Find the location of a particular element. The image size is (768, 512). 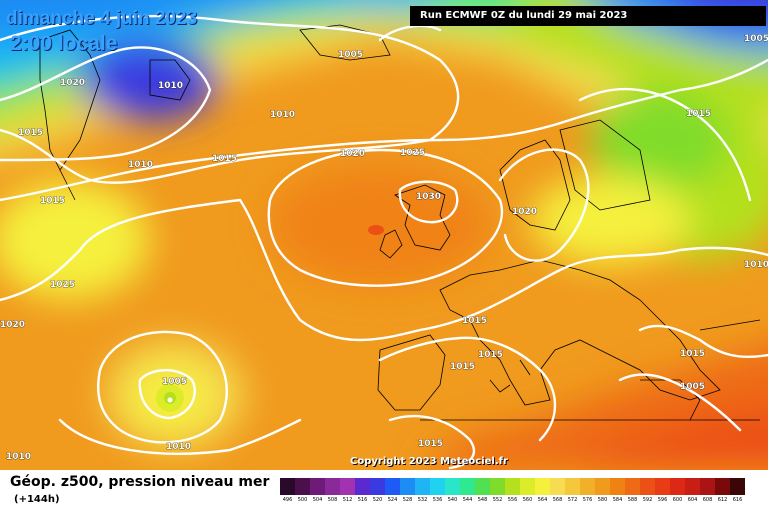

forecast-time: 2:00 locale is located at coordinates (64, 43).